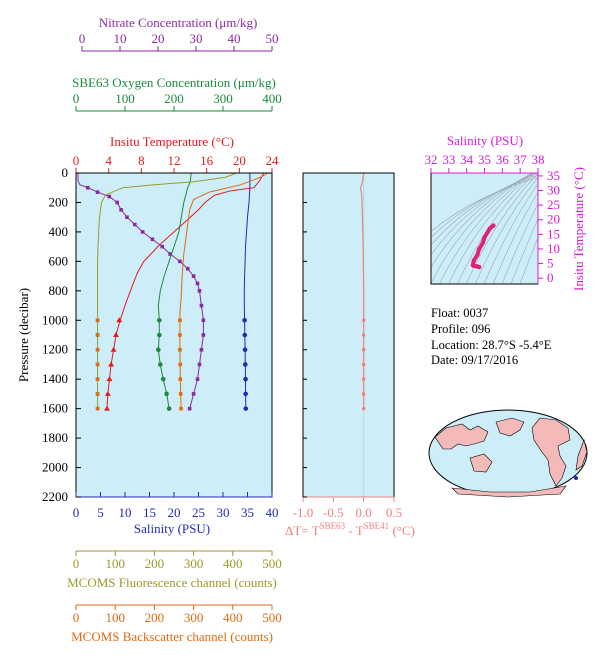 The image size is (608, 662). I want to click on ts-isopycnal-lines, so click(484, 228).